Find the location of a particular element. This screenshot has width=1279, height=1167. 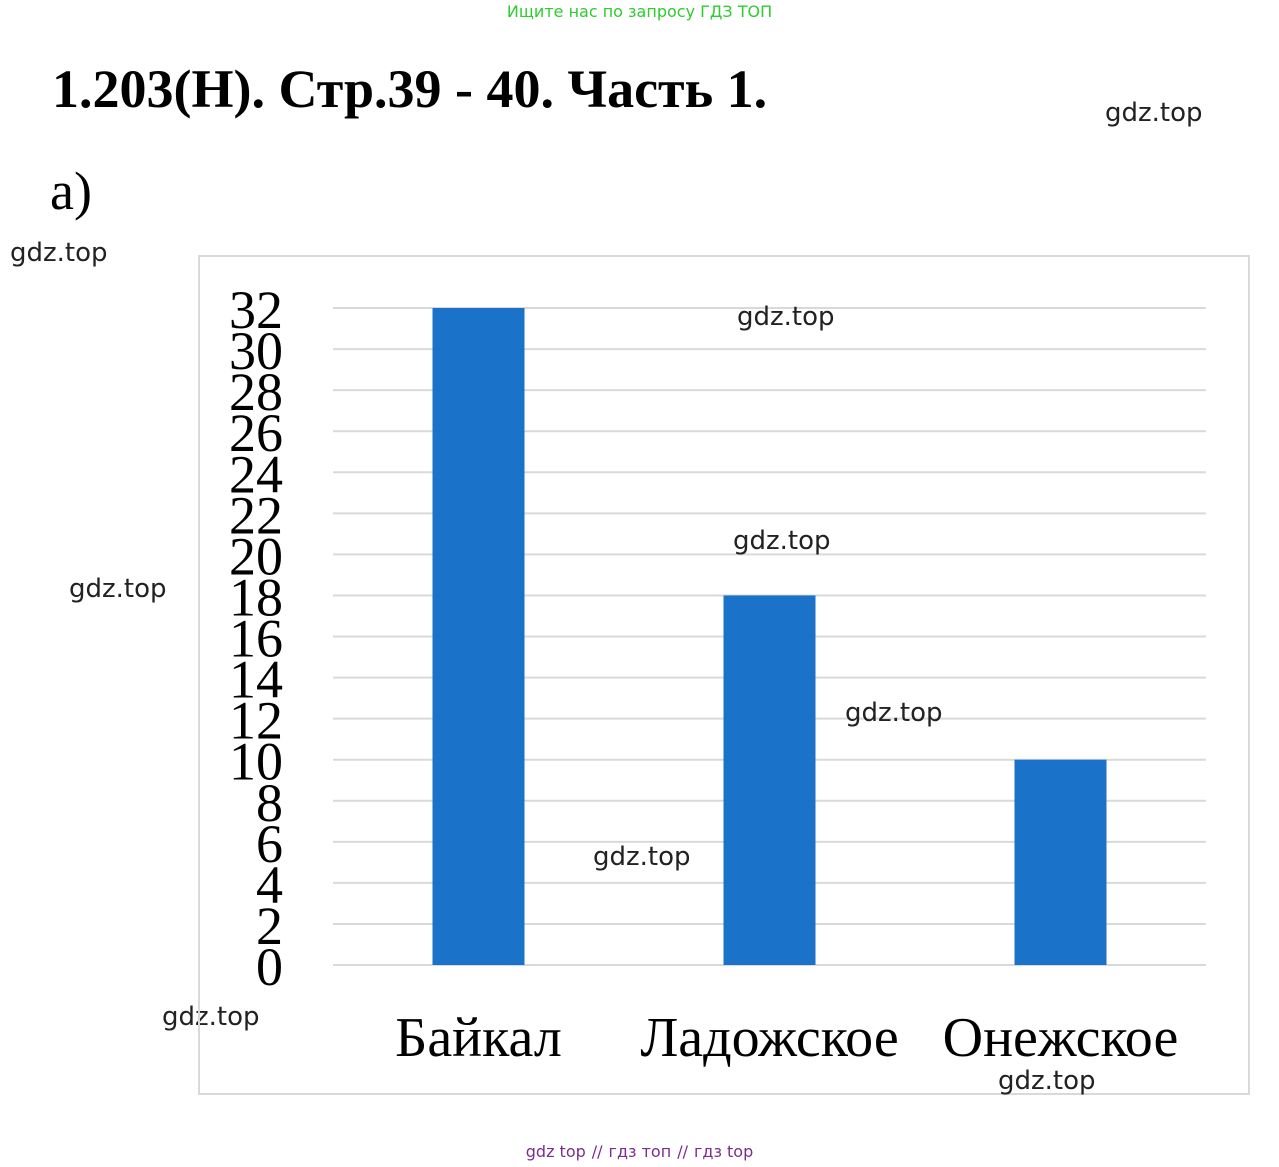

part-label: а) is located at coordinates (71, 191).